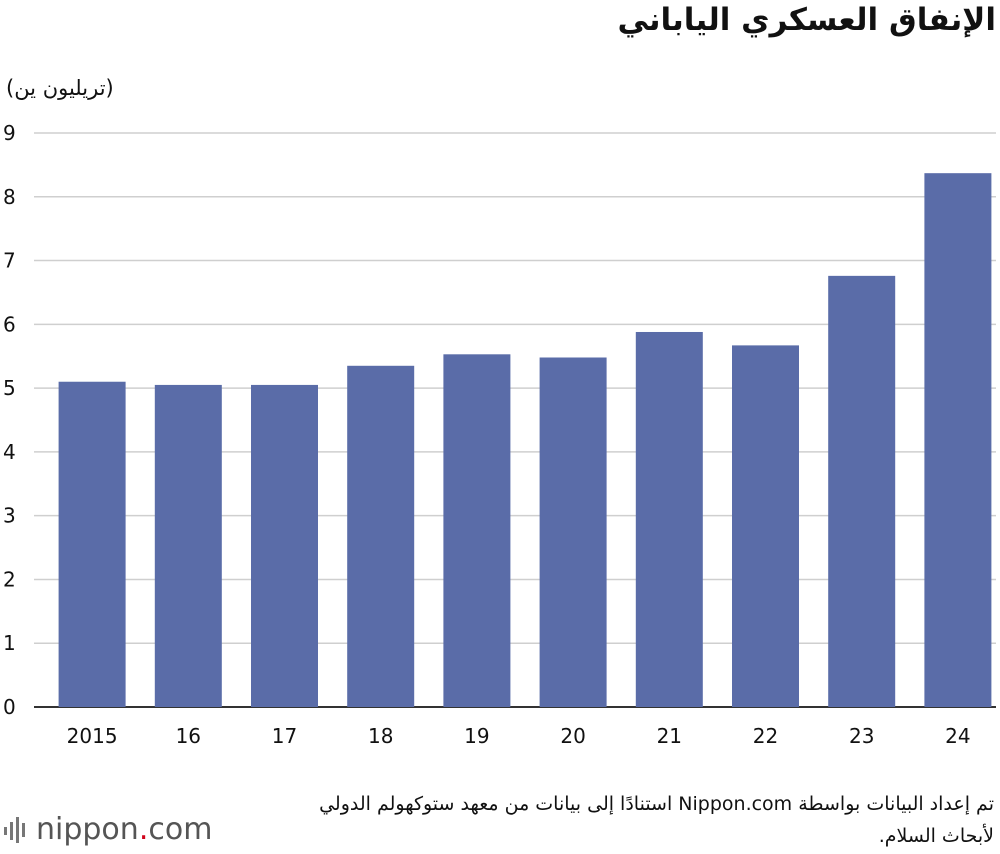 The height and width of the screenshot is (854, 1000). Describe the element at coordinates (519, 736) in the screenshot. I see `x-tick-labels: 2015 16 17 18 19 20 21 22 23 24` at that location.